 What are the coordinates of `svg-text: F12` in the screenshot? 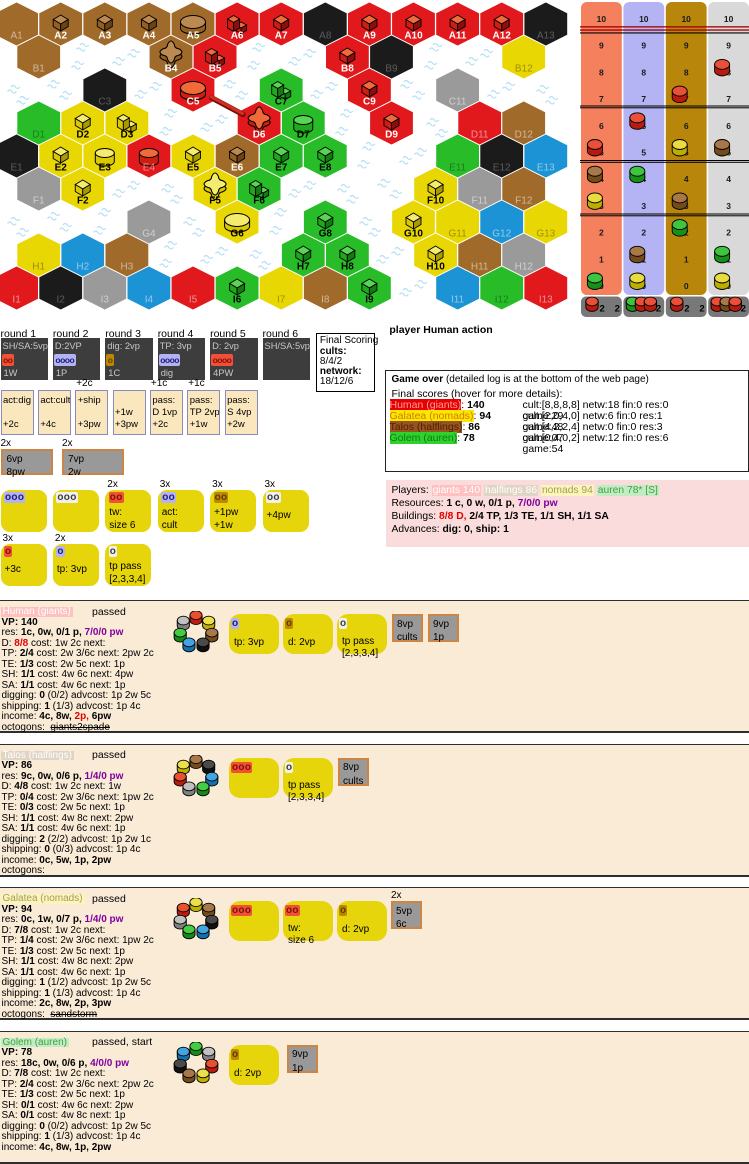 It's located at (524, 201).